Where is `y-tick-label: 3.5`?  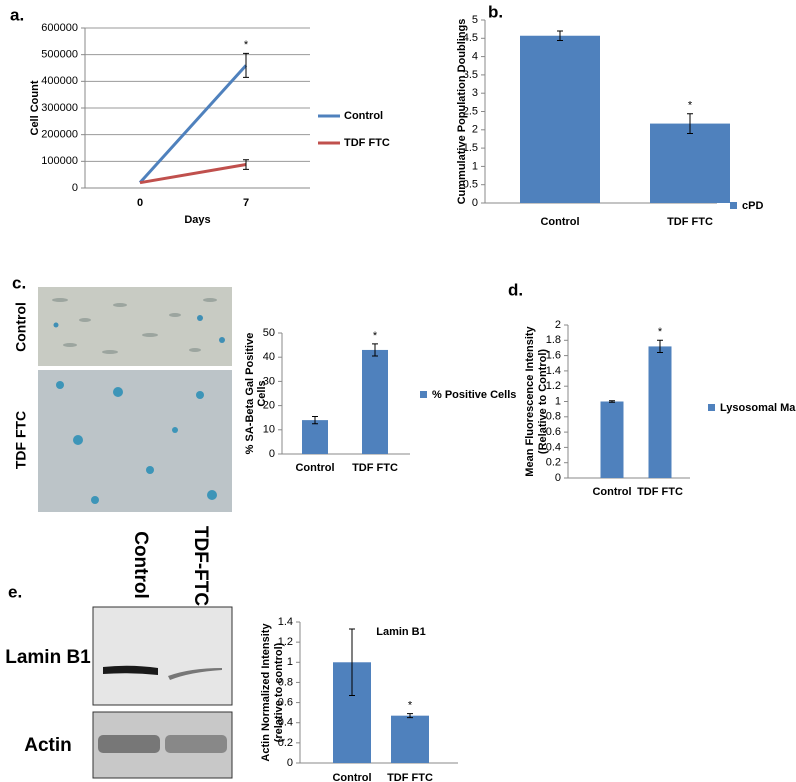 y-tick-label: 3.5 is located at coordinates (470, 75).